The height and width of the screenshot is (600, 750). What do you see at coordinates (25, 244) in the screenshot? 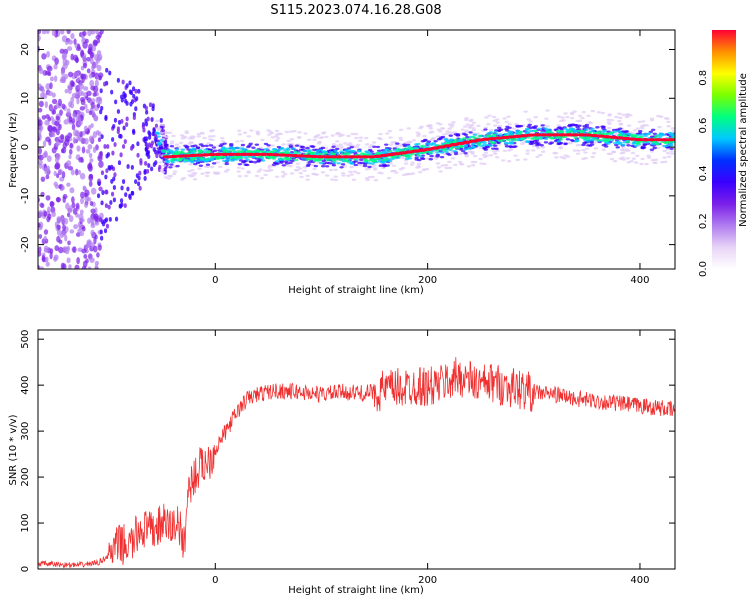
I see `y-tick-label: -20` at bounding box center [25, 244].